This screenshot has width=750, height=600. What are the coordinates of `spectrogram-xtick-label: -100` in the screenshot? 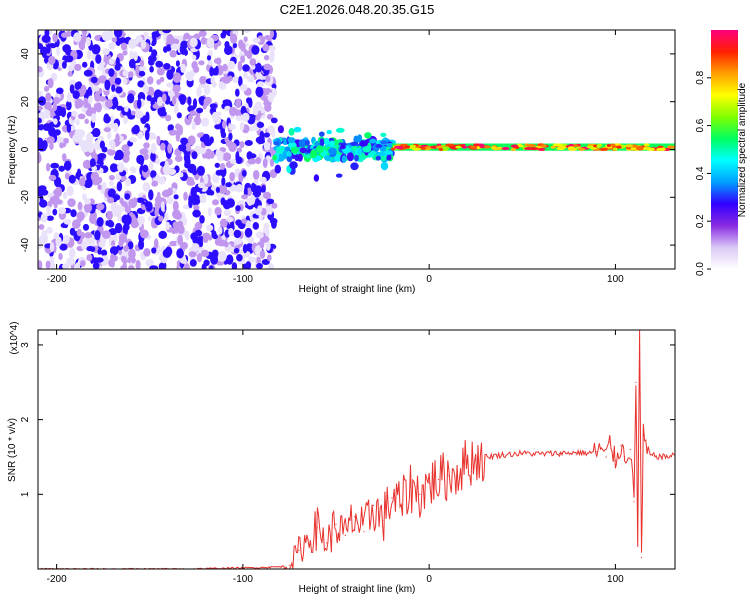 It's located at (243, 279).